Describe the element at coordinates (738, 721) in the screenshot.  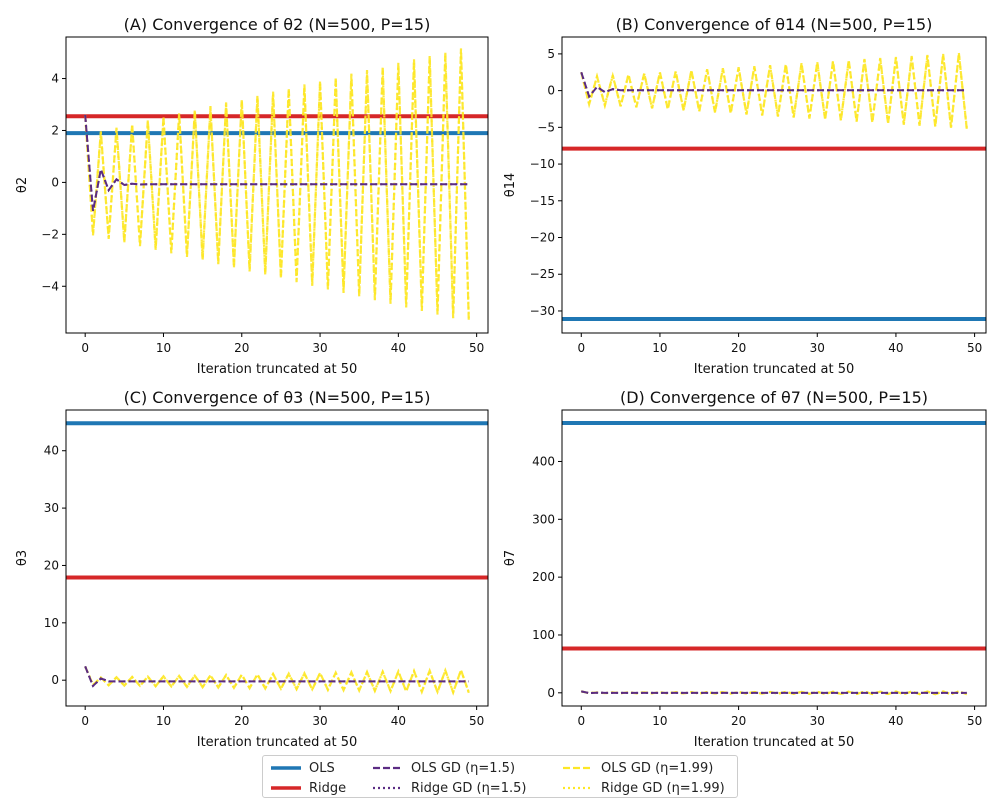
I see `panel-d-xtick-label: 20` at that location.